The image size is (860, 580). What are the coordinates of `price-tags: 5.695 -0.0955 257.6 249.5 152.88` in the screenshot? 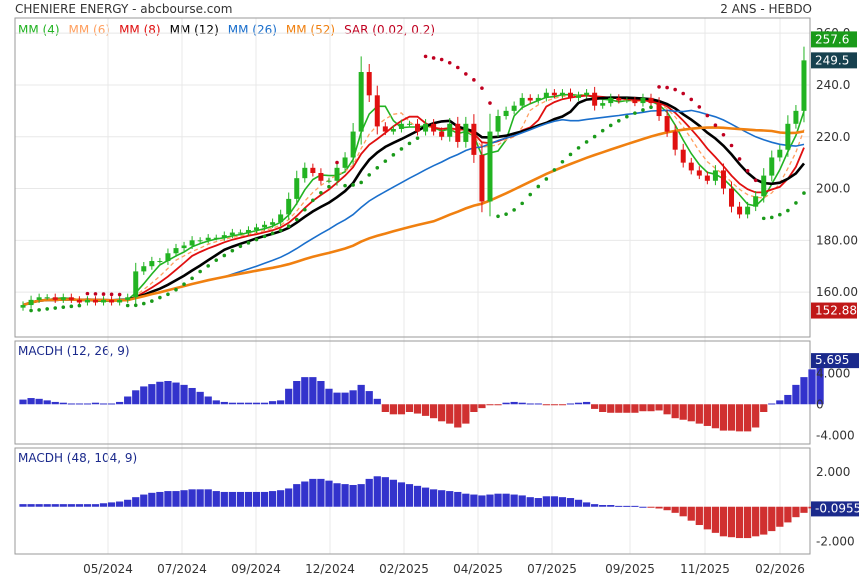 It's located at (835, 274).